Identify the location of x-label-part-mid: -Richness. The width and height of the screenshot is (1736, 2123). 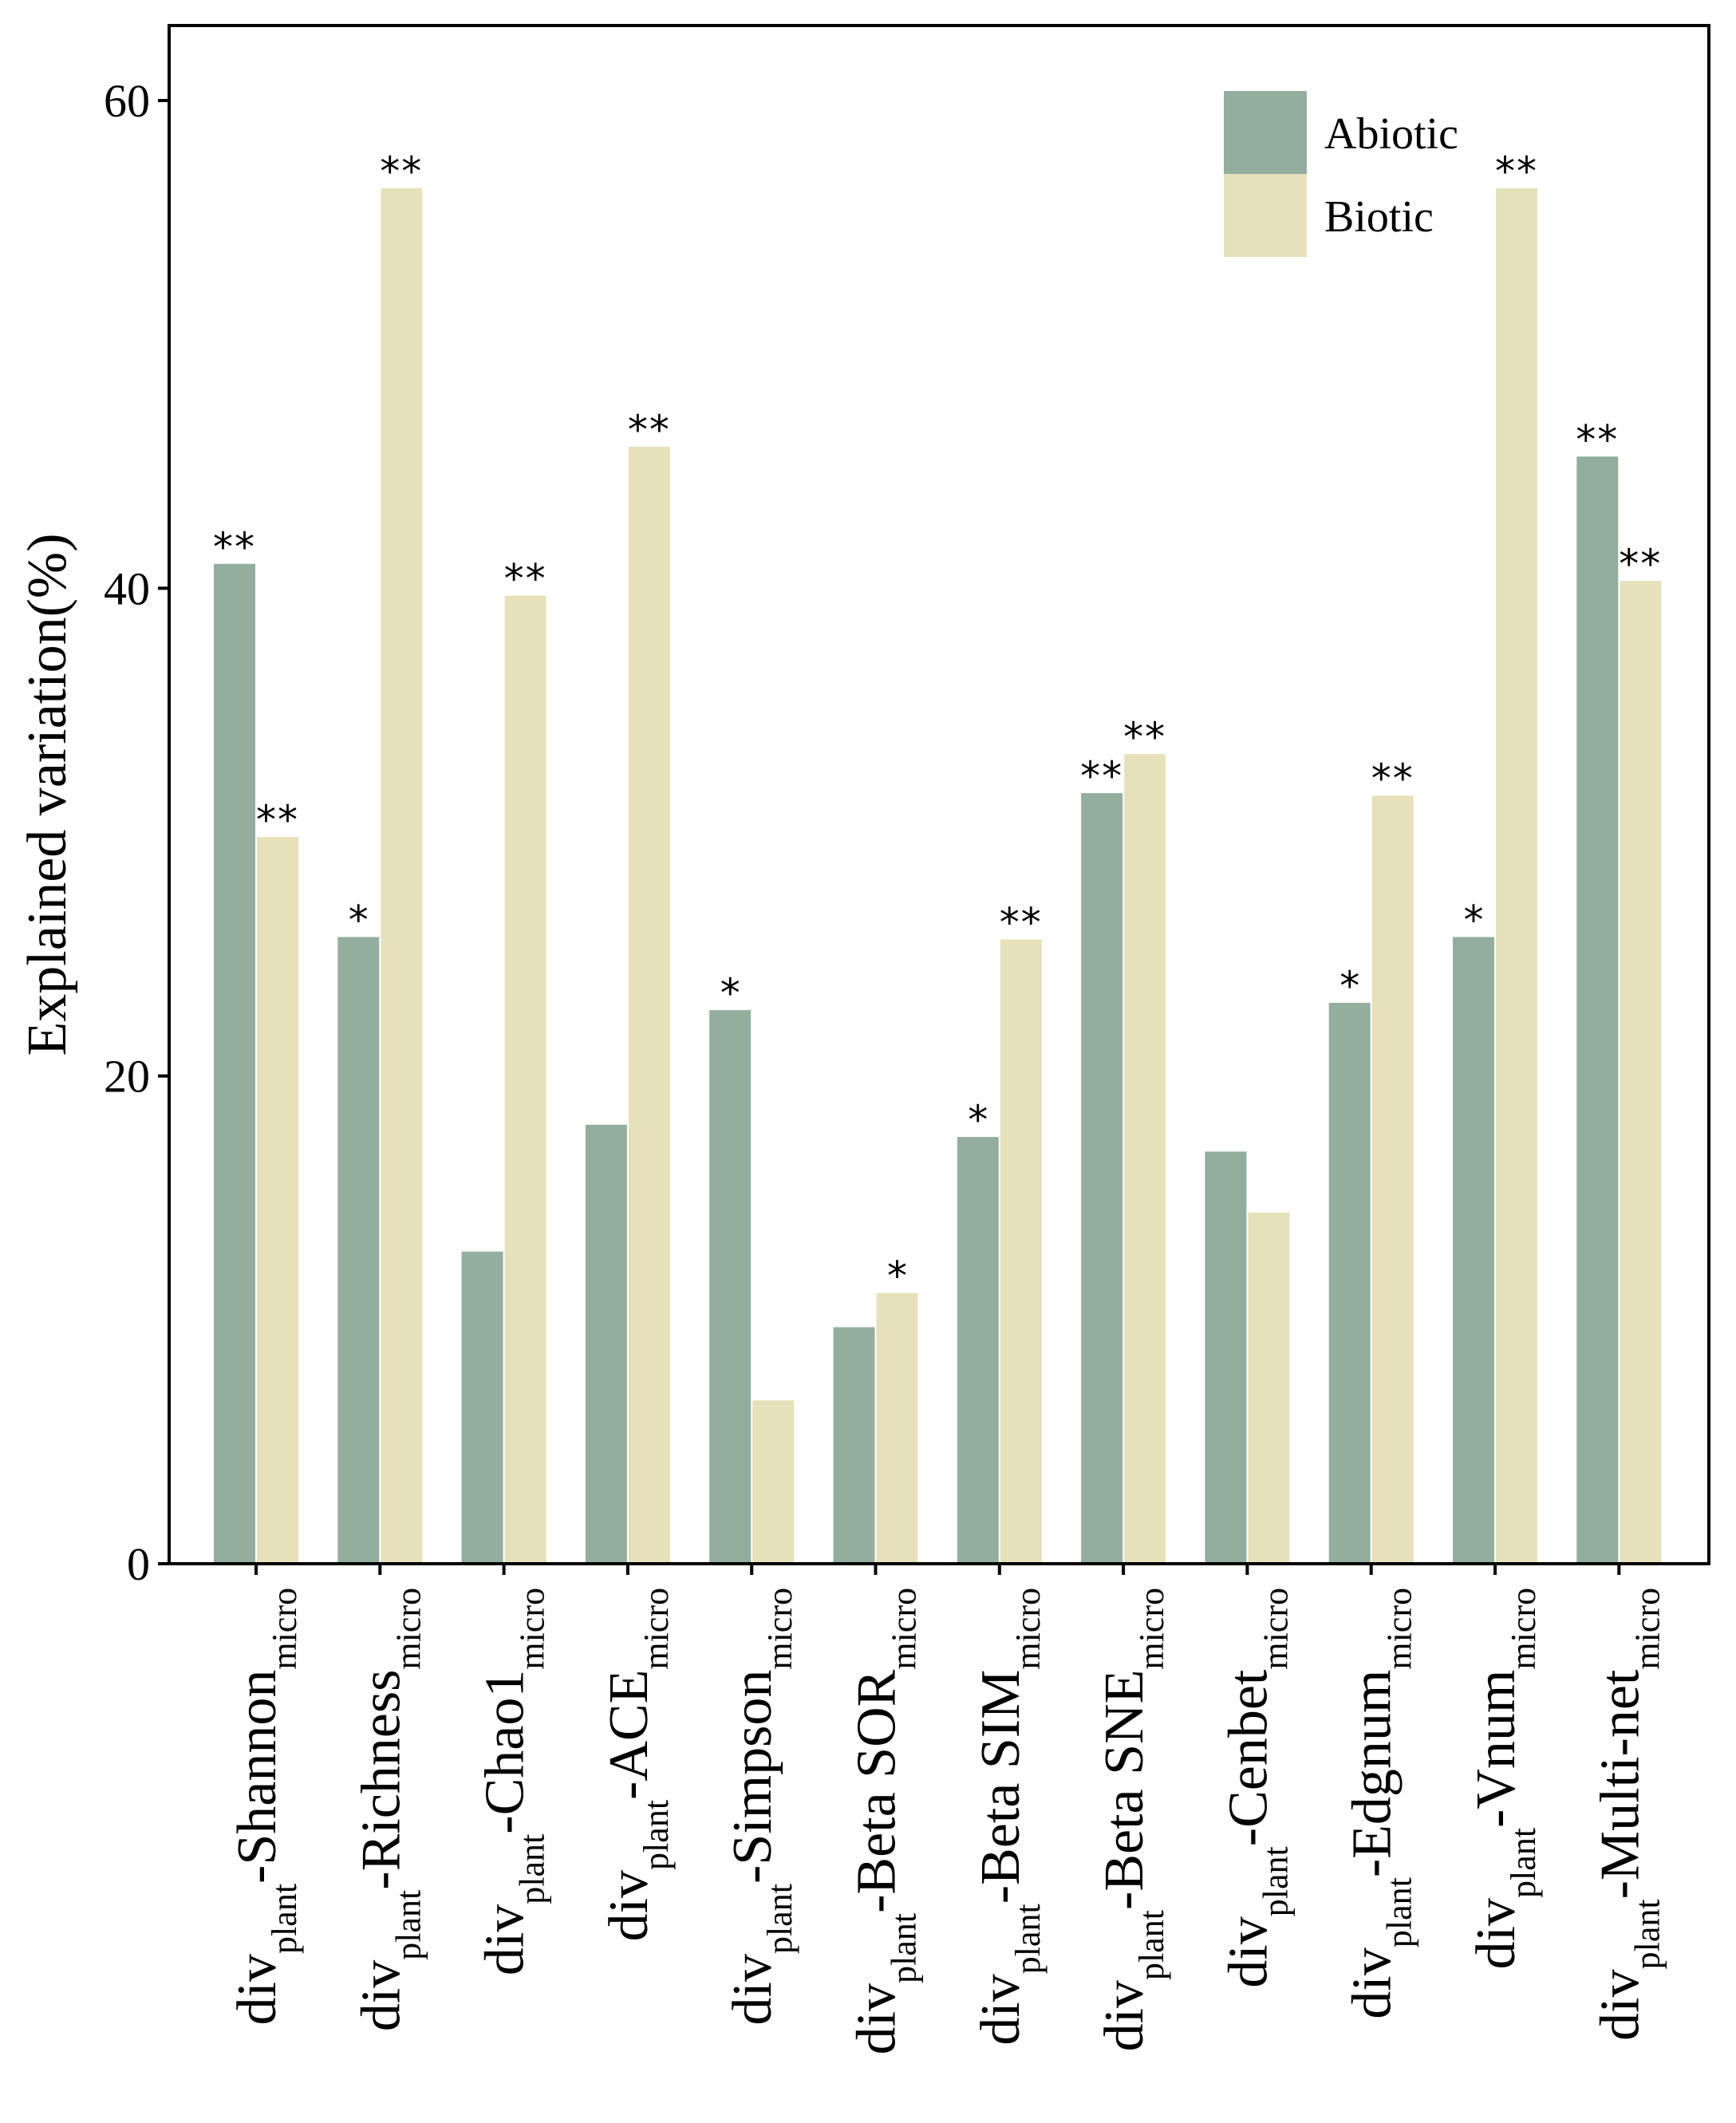
(381, 1780).